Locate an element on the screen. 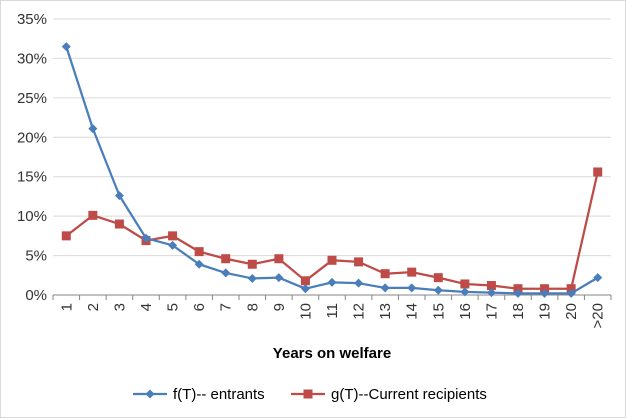  y-tick-label: 30% is located at coordinates (32, 58).